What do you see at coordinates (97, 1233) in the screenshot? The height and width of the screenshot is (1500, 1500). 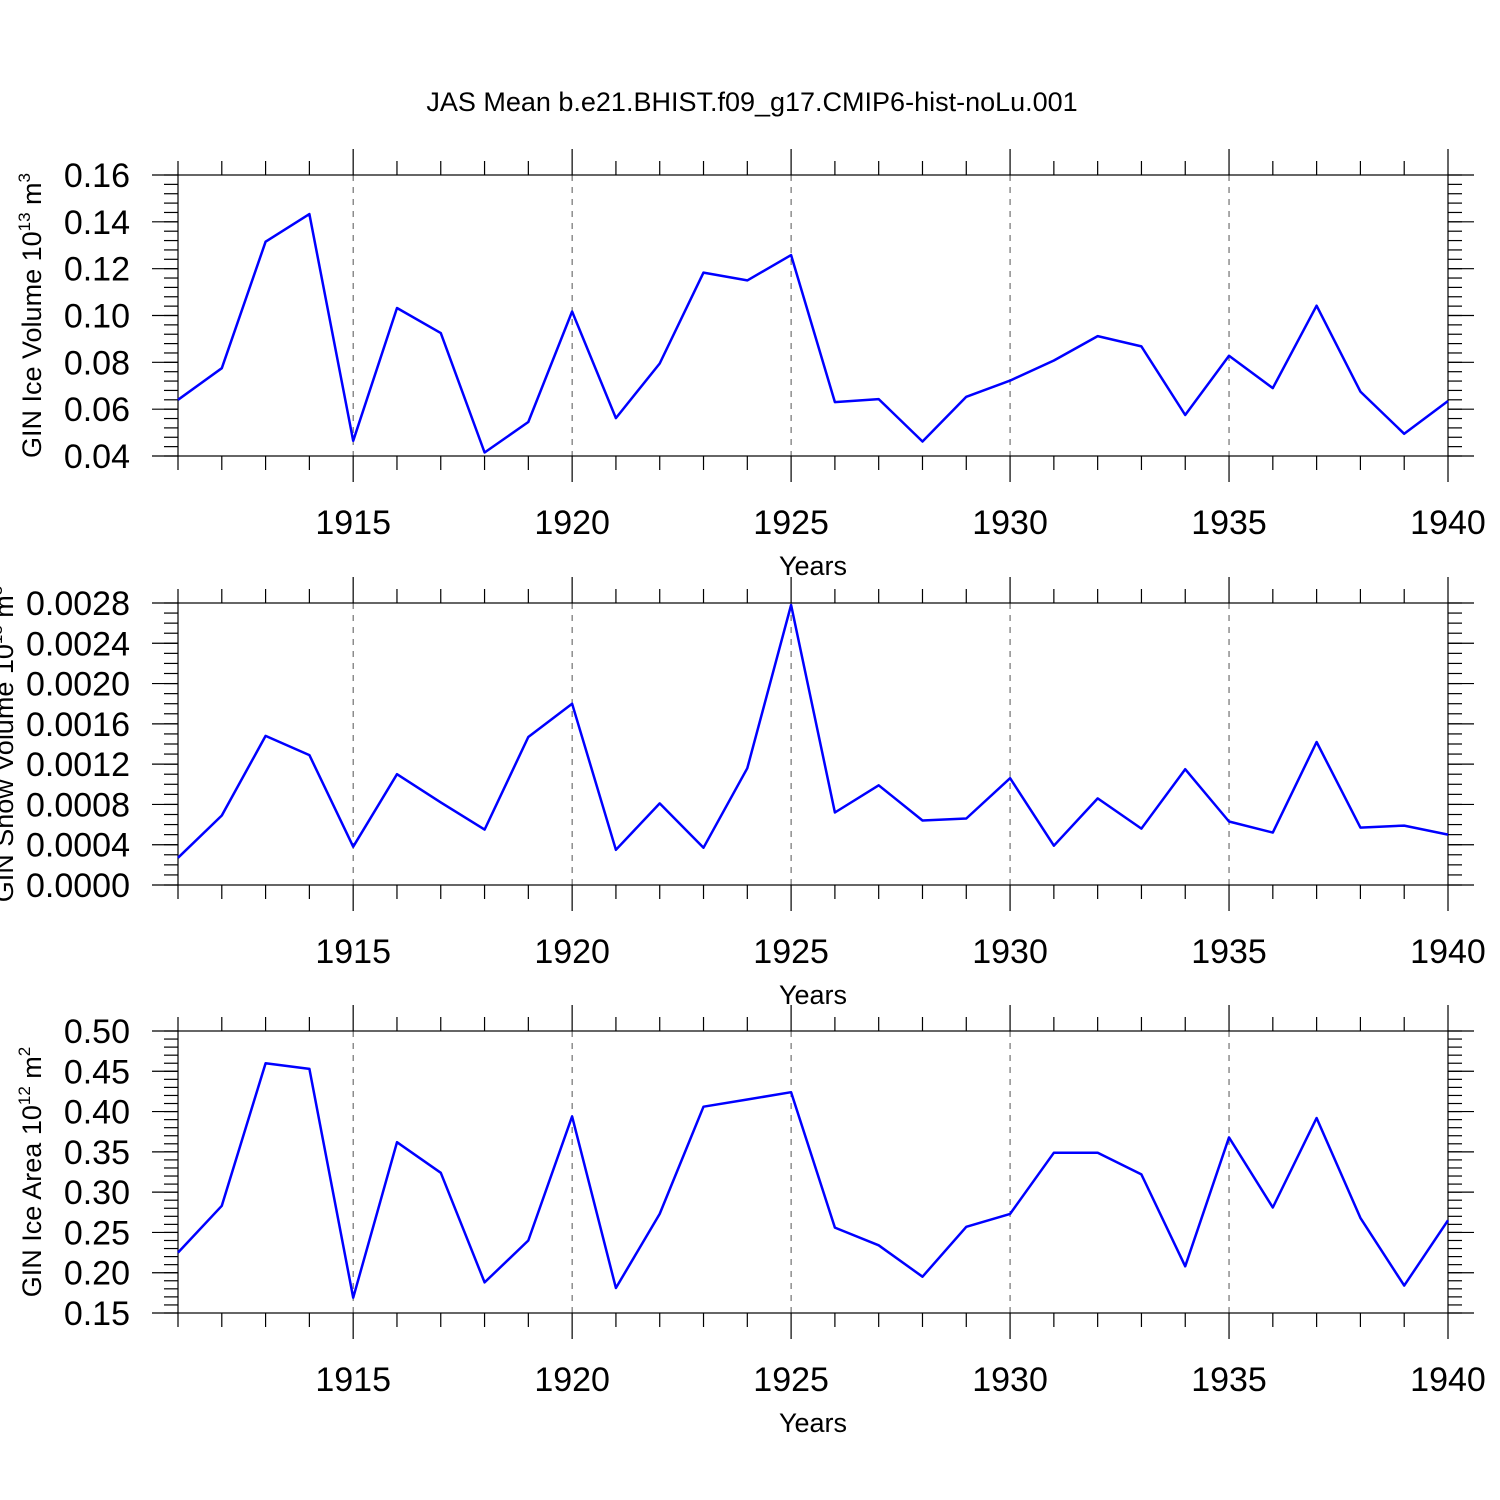 I see `y-tick-label: 0.25` at bounding box center [97, 1233].